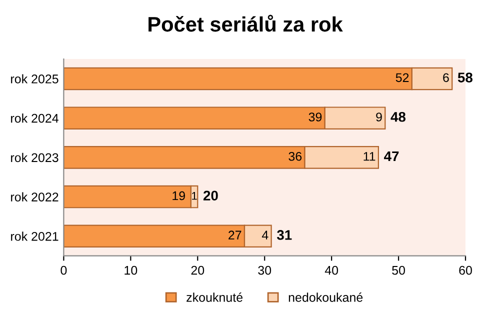 Image resolution: width=490 pixels, height=328 pixels. Describe the element at coordinates (465, 270) in the screenshot. I see `x-tick-label: 60` at that location.